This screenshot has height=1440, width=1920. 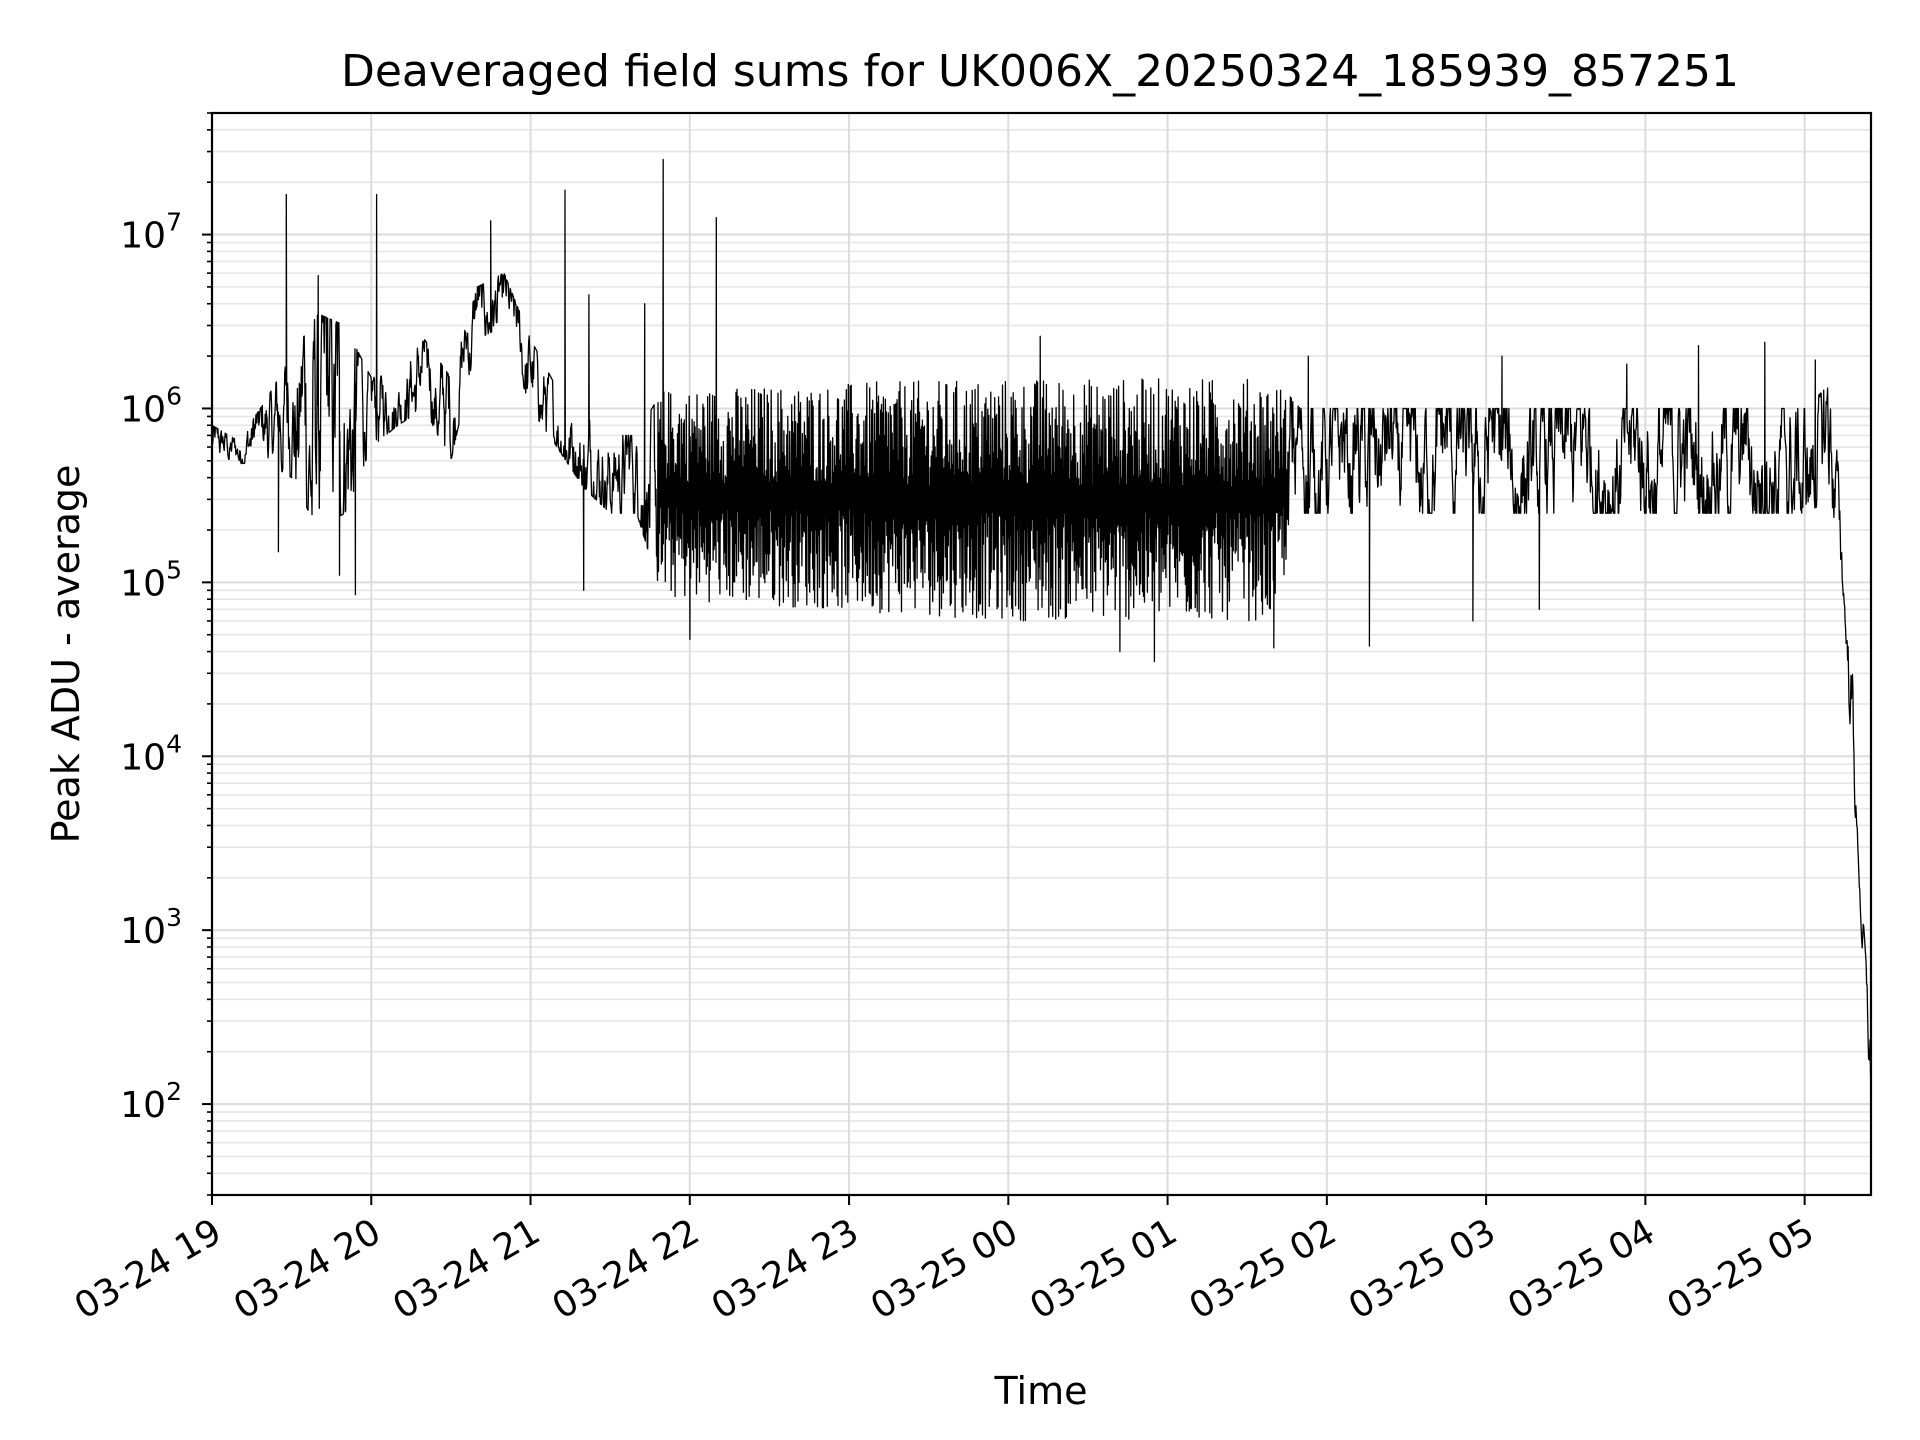 I want to click on x-axis-label: Time, so click(x=1041, y=1391).